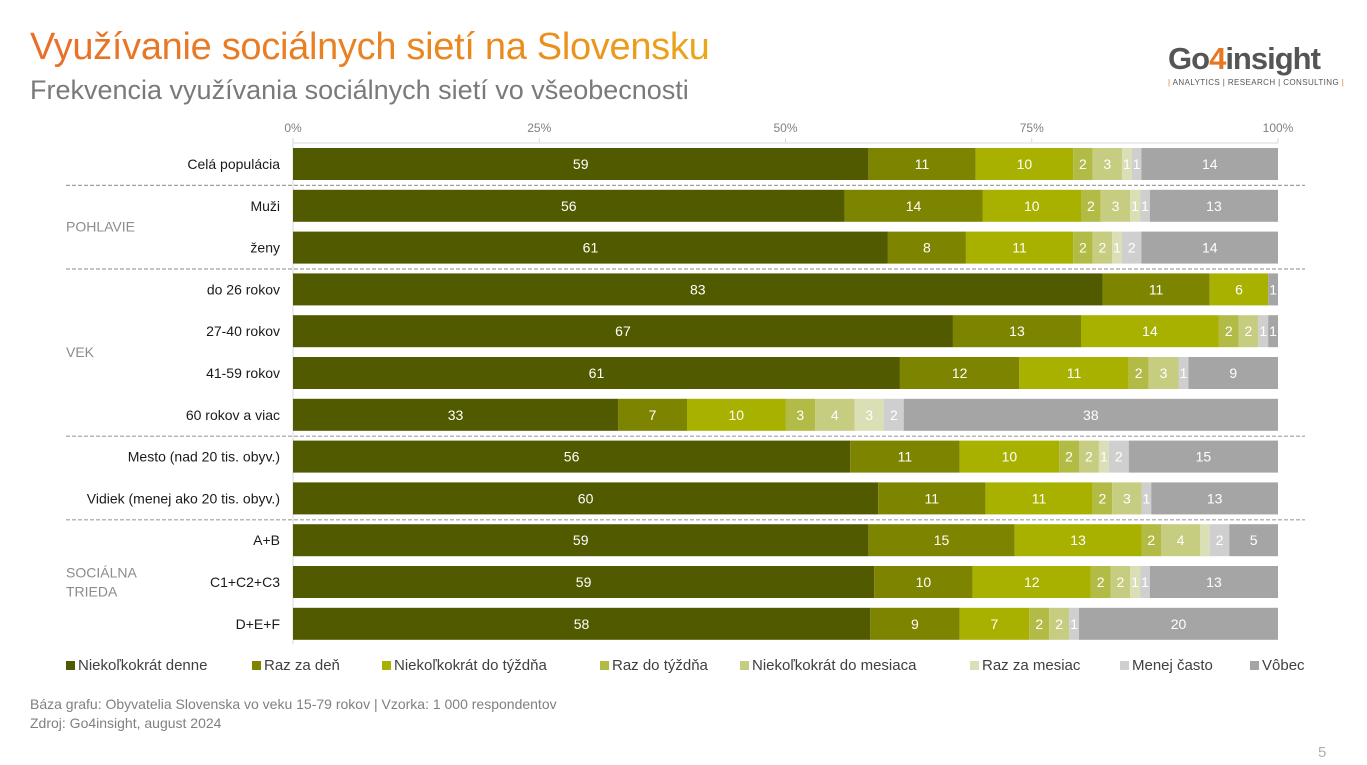 The width and height of the screenshot is (1367, 765). I want to click on data-label: 20, so click(1179, 624).